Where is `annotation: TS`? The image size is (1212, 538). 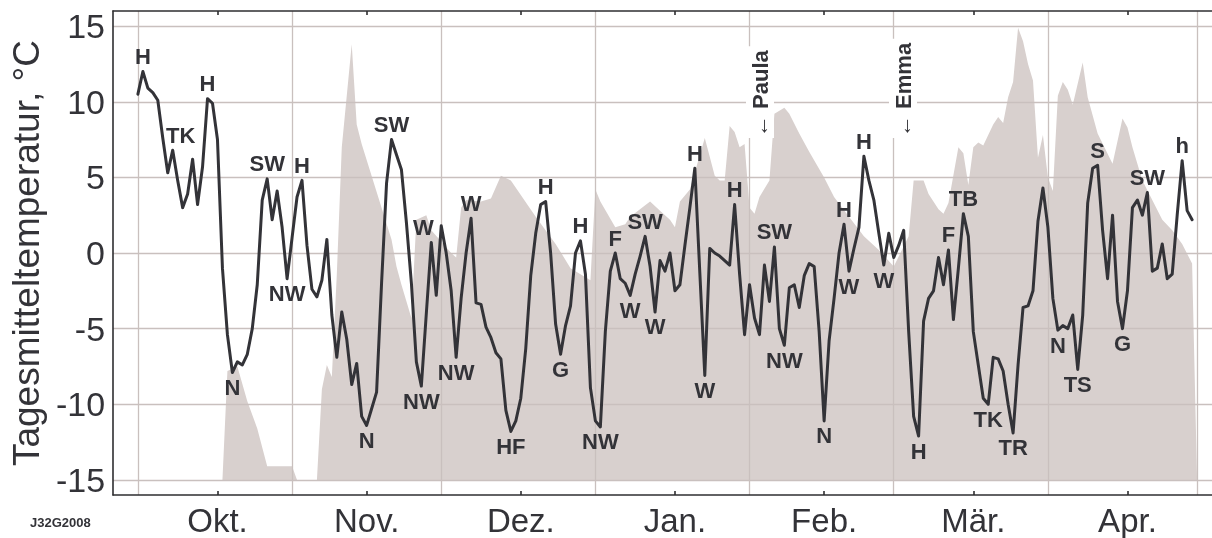
annotation: TS is located at coordinates (1077, 384).